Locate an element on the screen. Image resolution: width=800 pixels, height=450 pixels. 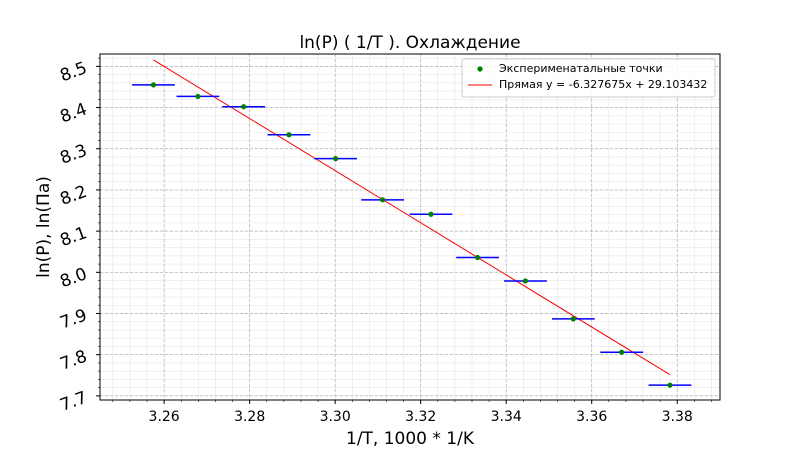
x-tick-label: 3.38 is located at coordinates (677, 417).